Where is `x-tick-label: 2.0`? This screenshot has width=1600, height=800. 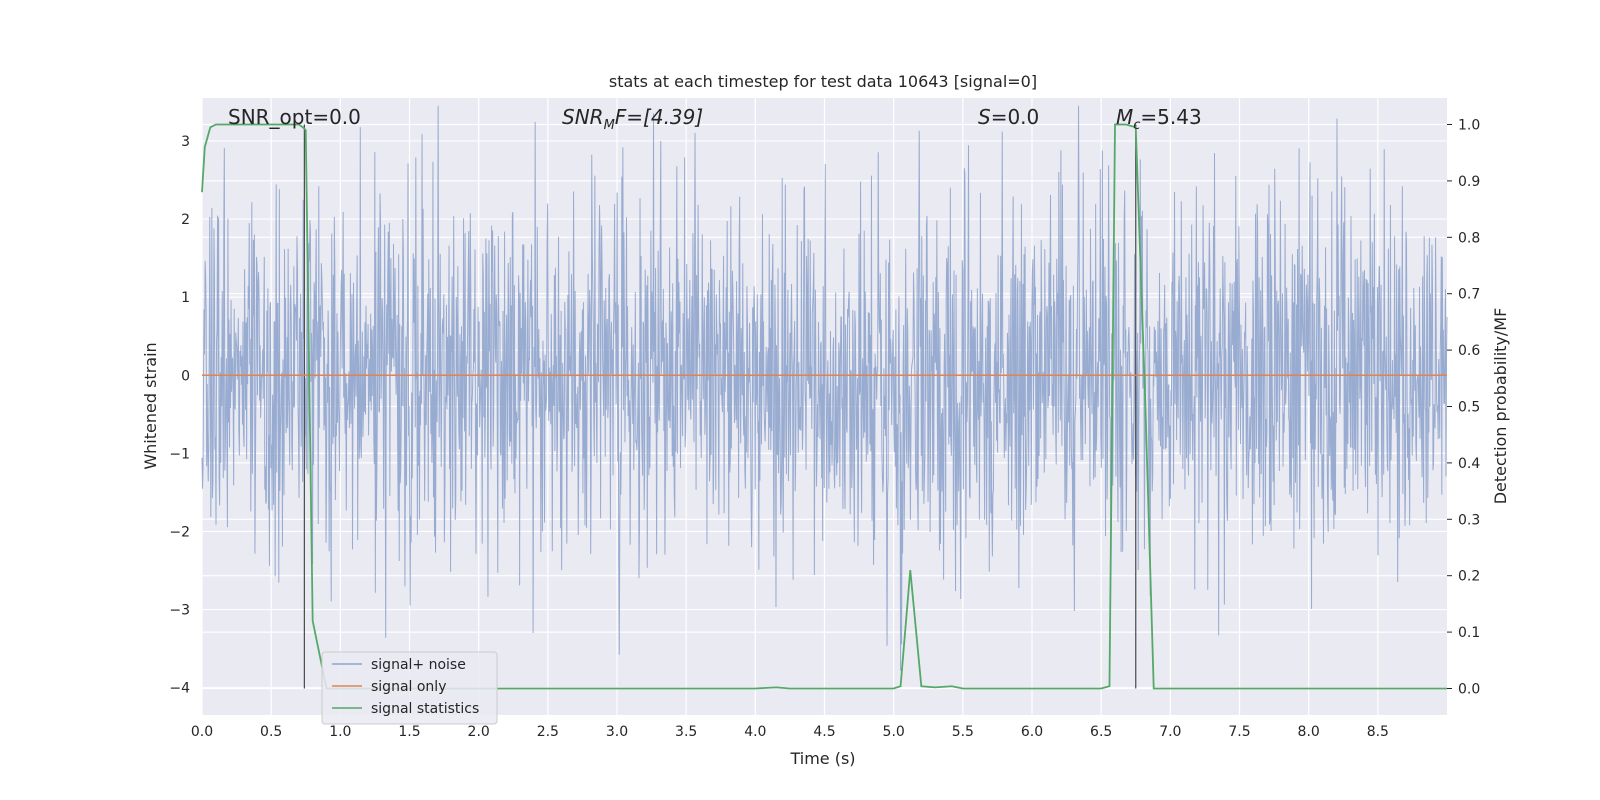
x-tick-label: 2.0 is located at coordinates (479, 732).